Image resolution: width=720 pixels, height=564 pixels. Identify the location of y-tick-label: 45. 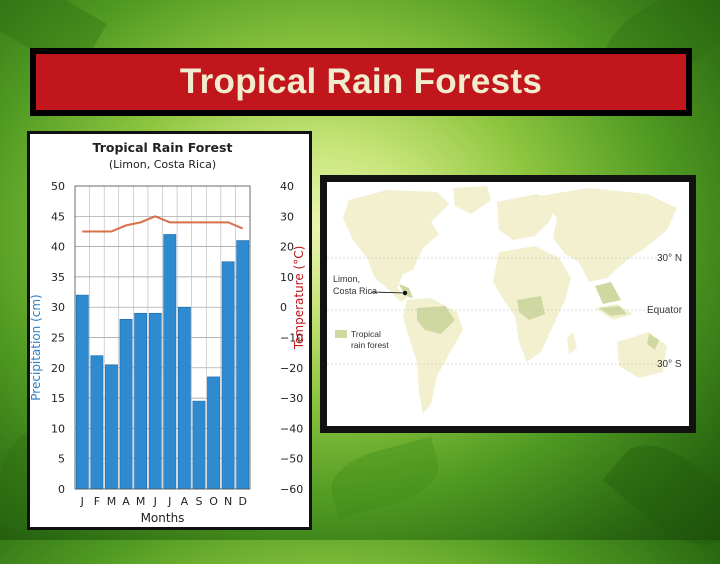
(58, 216).